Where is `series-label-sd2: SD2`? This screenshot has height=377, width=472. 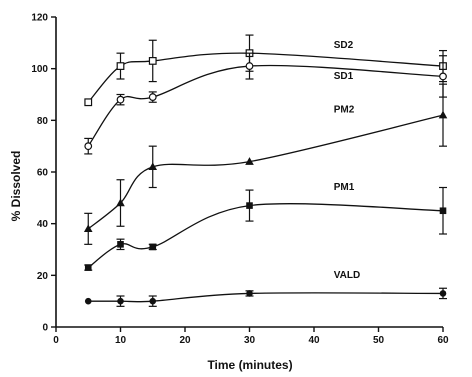
series-label-sd2: SD2 is located at coordinates (344, 45).